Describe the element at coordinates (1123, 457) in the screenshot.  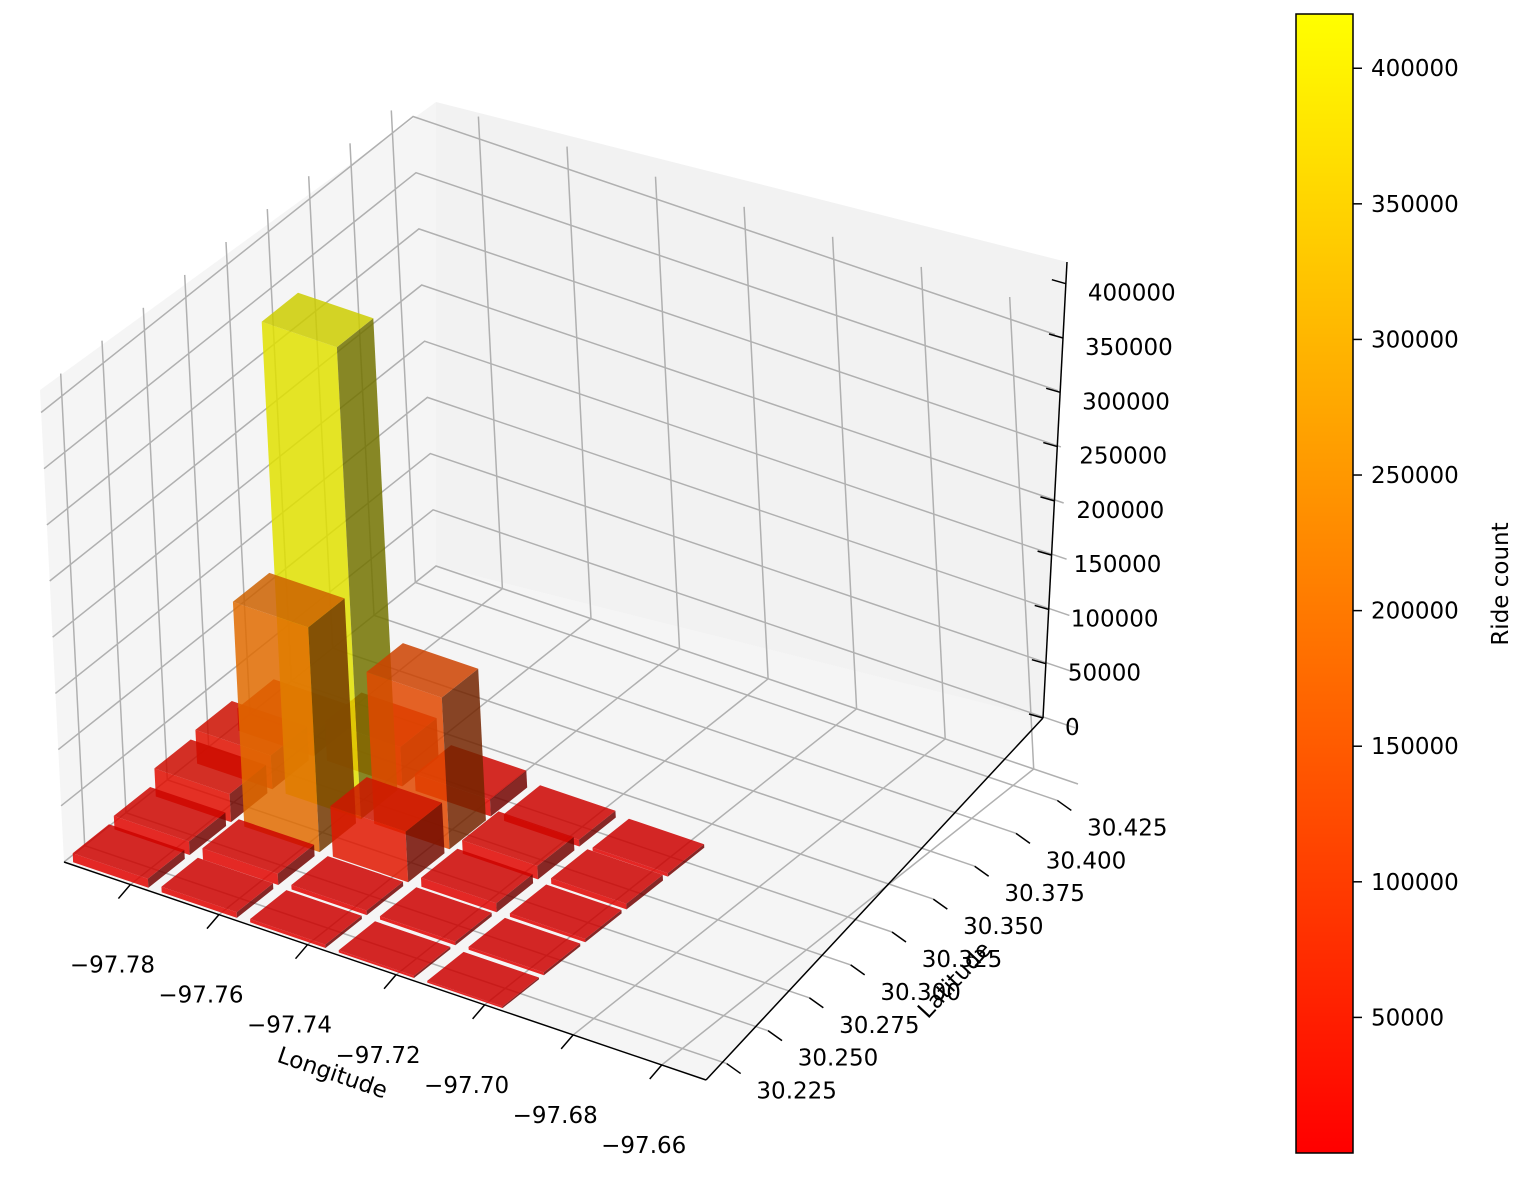
I see `z-tick-label: 250000` at that location.